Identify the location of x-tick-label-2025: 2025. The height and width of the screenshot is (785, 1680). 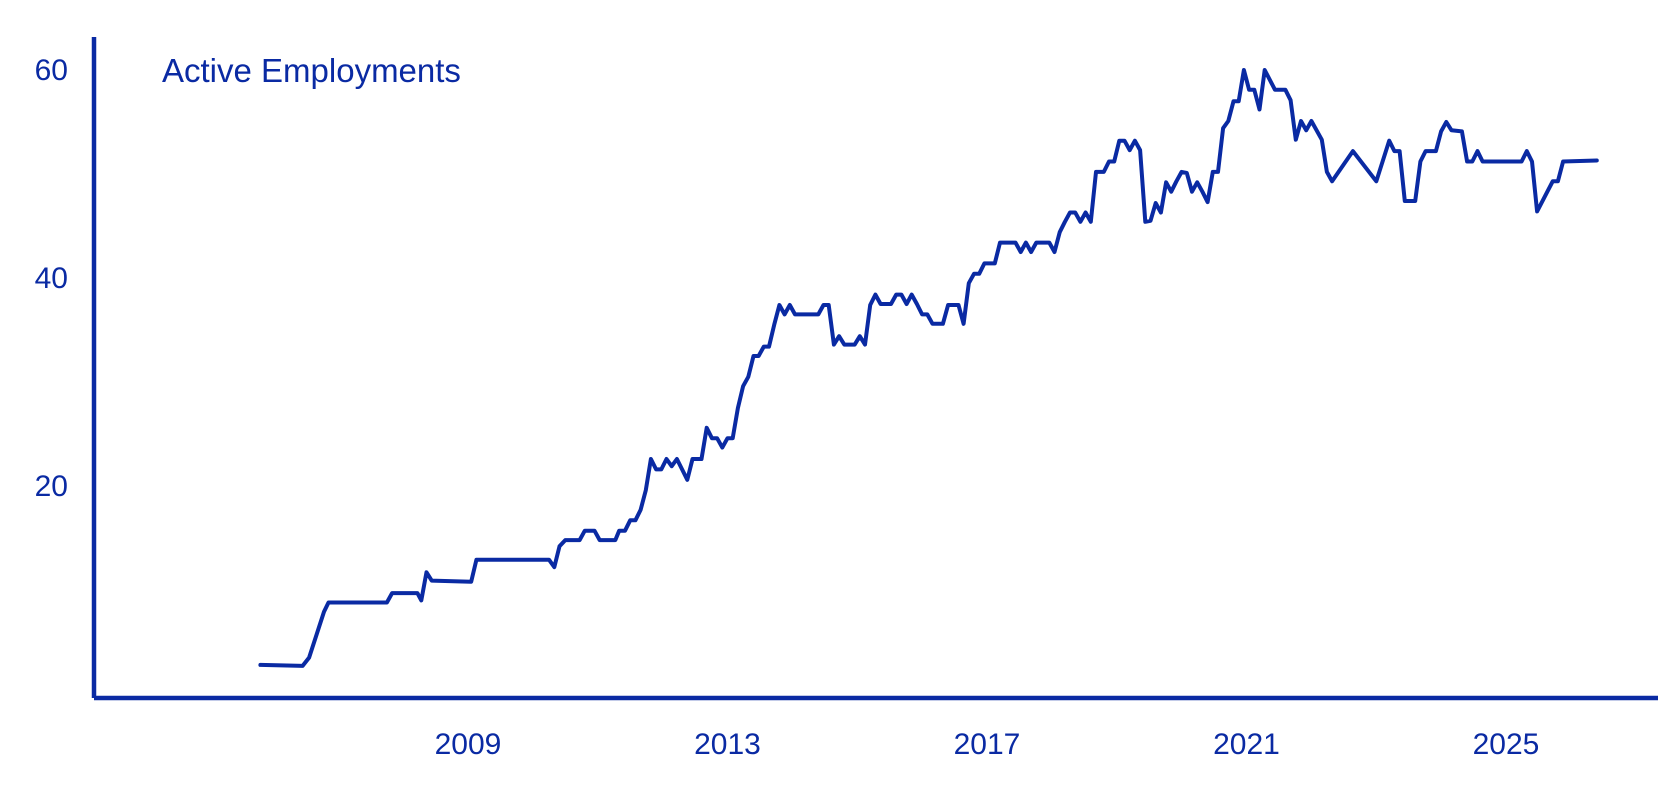
(1506, 744).